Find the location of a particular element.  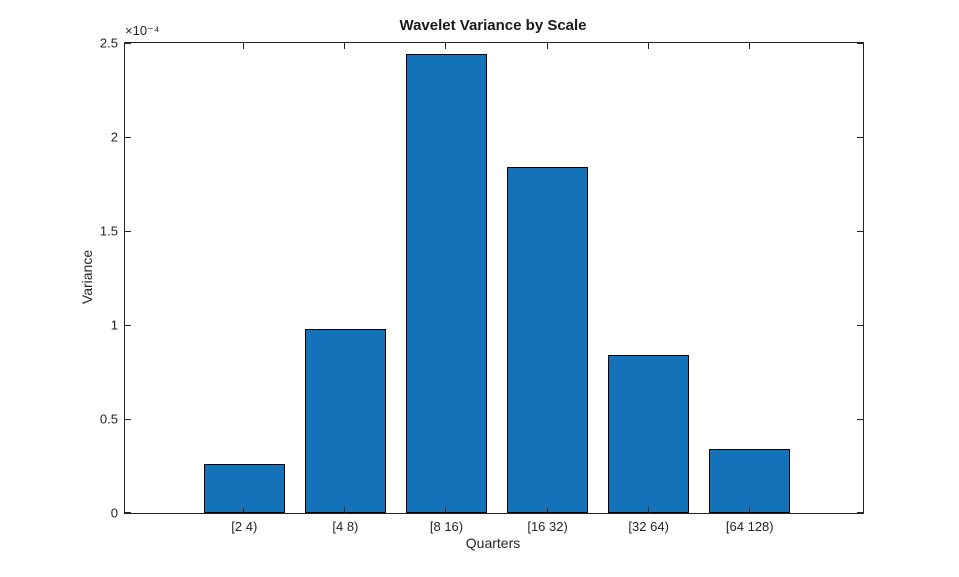

y-tick-label: 2.5 is located at coordinates (108, 43).